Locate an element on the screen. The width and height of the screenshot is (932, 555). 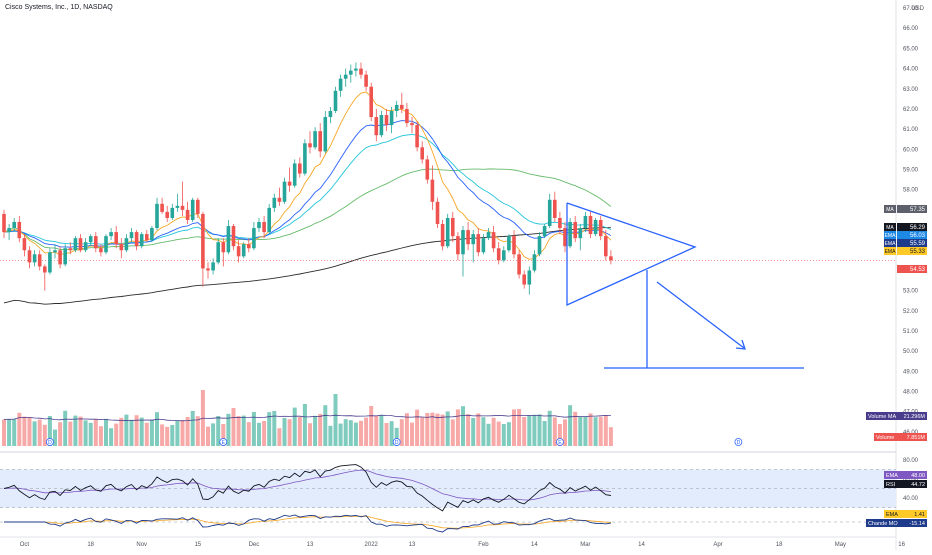
rsi-ema-badge is located at coordinates (905, 475).